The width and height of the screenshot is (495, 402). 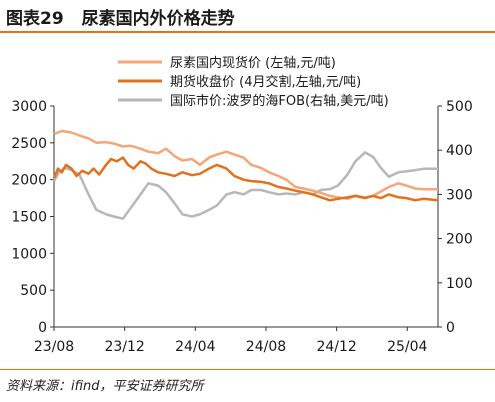 What do you see at coordinates (450, 328) in the screenshot?
I see `right-tick-label: 0` at bounding box center [450, 328].